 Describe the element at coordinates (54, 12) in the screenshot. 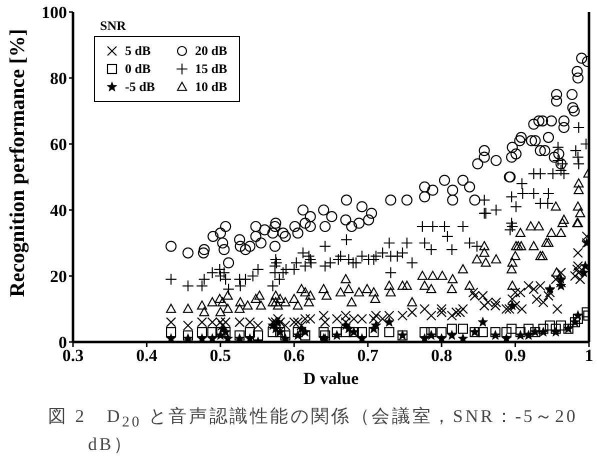

I see `y-tick-label: 100` at that location.